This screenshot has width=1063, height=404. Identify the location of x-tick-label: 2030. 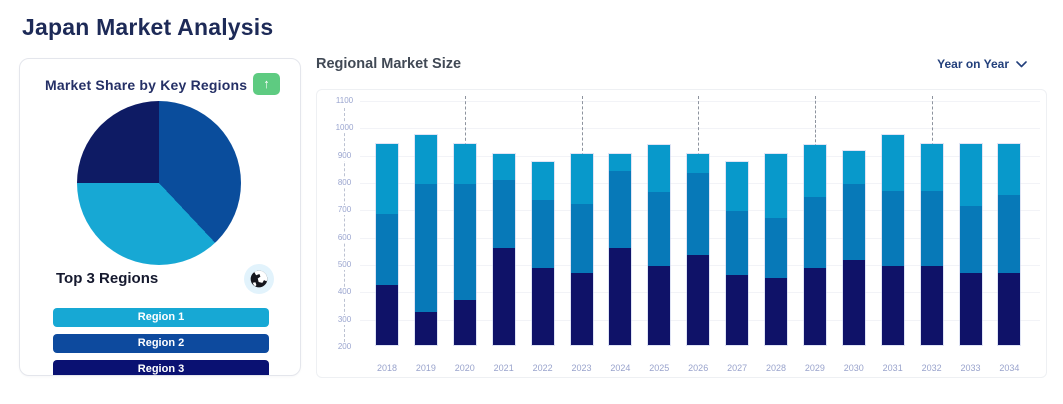
(853, 368).